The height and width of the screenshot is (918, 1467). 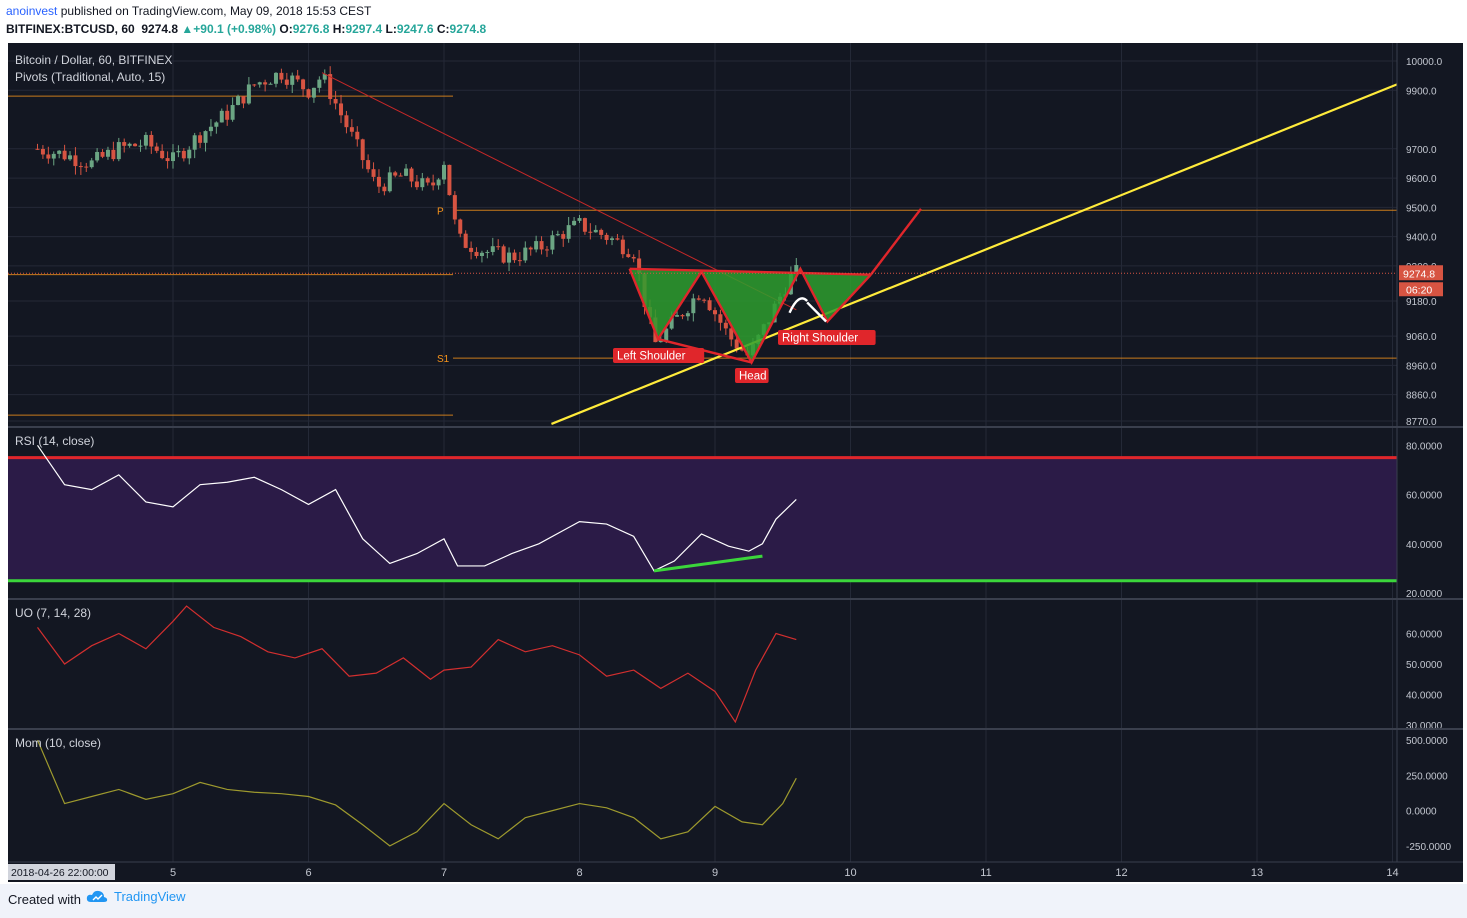 What do you see at coordinates (798, 305) in the screenshot?
I see `projection-arc` at bounding box center [798, 305].